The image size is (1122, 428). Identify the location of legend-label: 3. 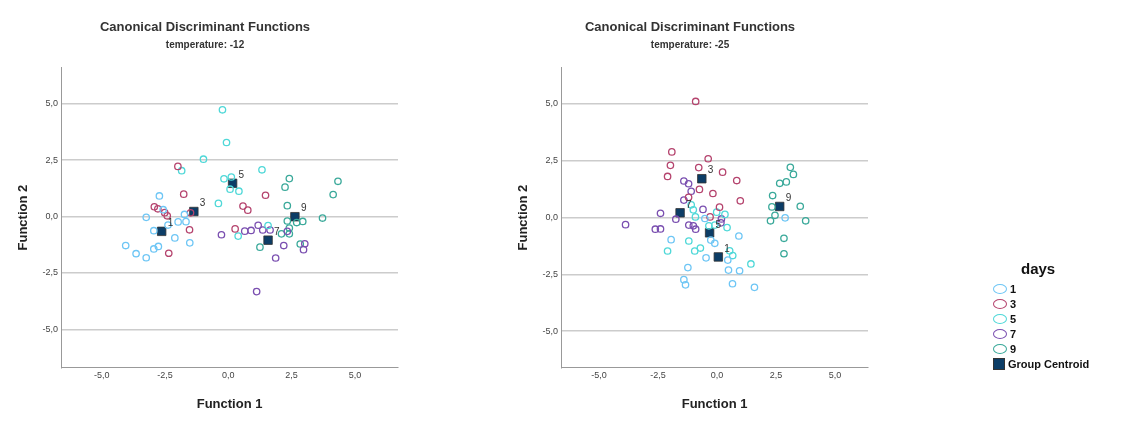
(1013, 303).